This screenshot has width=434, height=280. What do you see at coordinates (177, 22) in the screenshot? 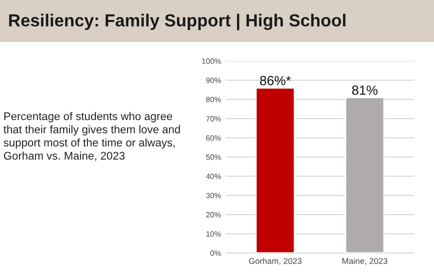
I see `chart-title: Resiliency: Family Support | High School` at bounding box center [177, 22].